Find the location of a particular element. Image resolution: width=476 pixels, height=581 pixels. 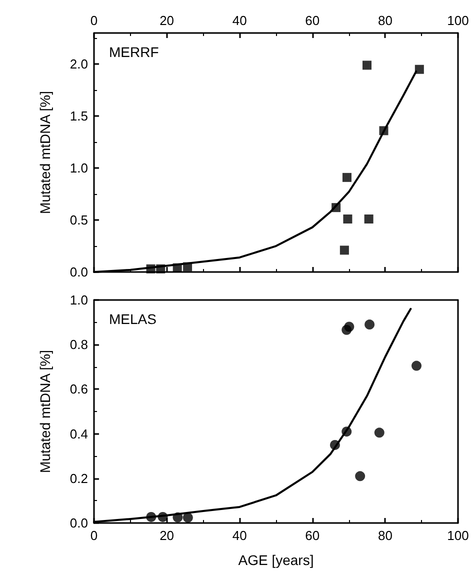

y-tick-label: 2.0 is located at coordinates (79, 64).